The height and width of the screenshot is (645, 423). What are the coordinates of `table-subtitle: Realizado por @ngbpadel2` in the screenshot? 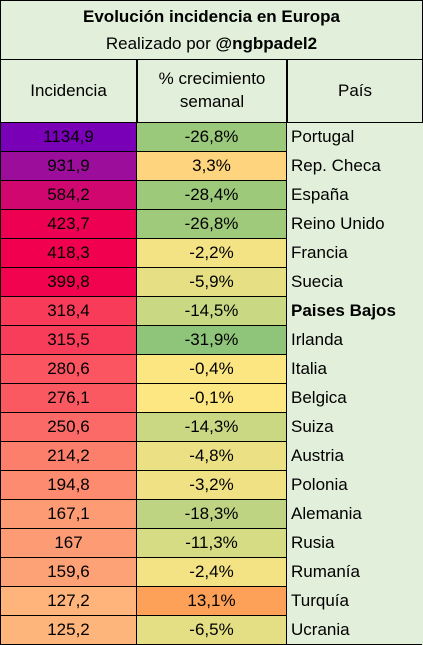 It's located at (211, 44).